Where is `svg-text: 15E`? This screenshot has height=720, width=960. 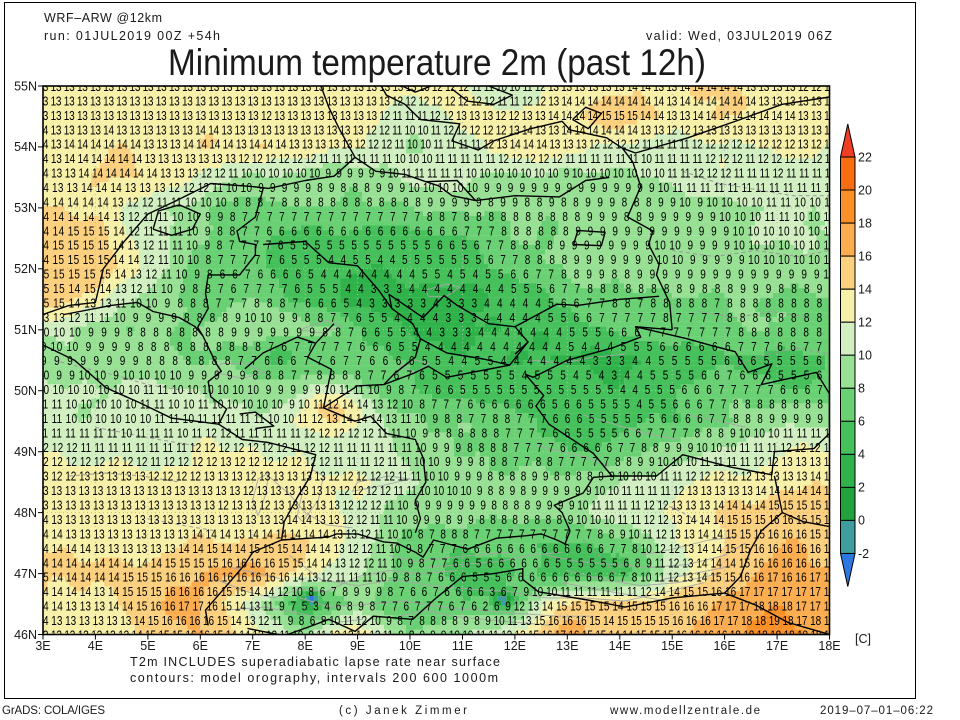 svg-text: 15E is located at coordinates (672, 646).